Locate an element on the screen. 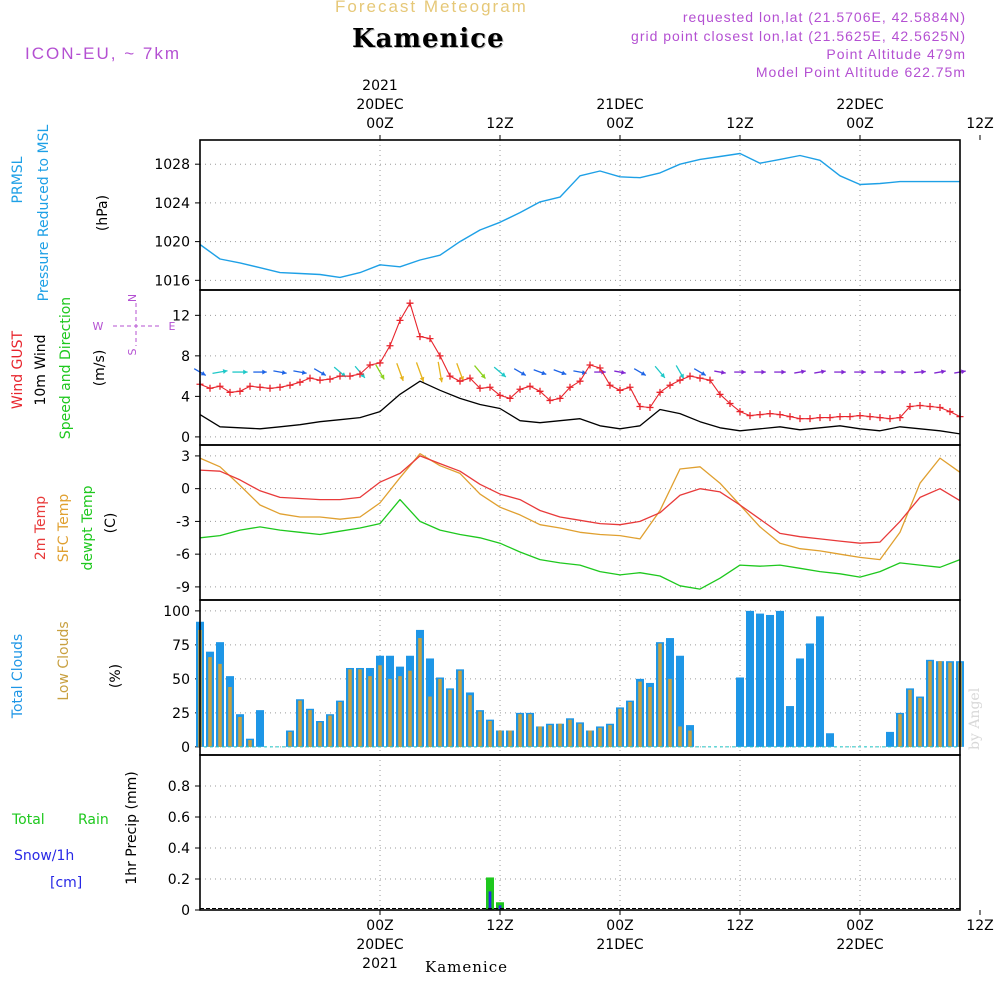 The width and height of the screenshot is (1000, 1000). temp-ytick-label: 3 is located at coordinates (185, 457).